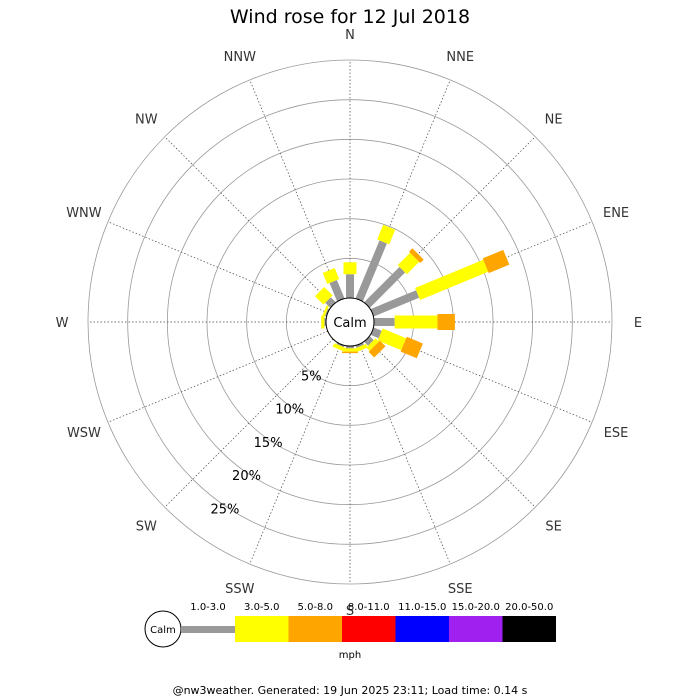 The height and width of the screenshot is (700, 700). I want to click on spoke-se, so click(451, 423).